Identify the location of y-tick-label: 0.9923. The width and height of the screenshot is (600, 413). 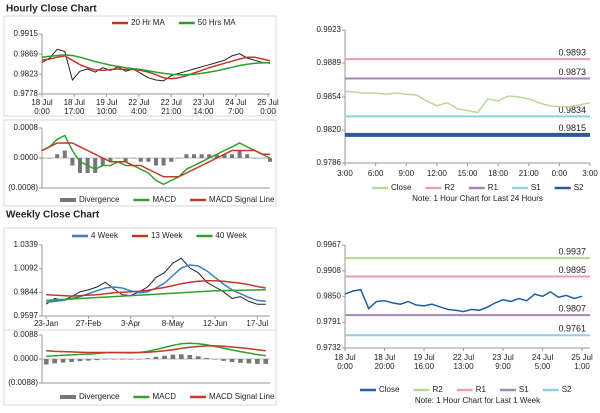
(329, 29).